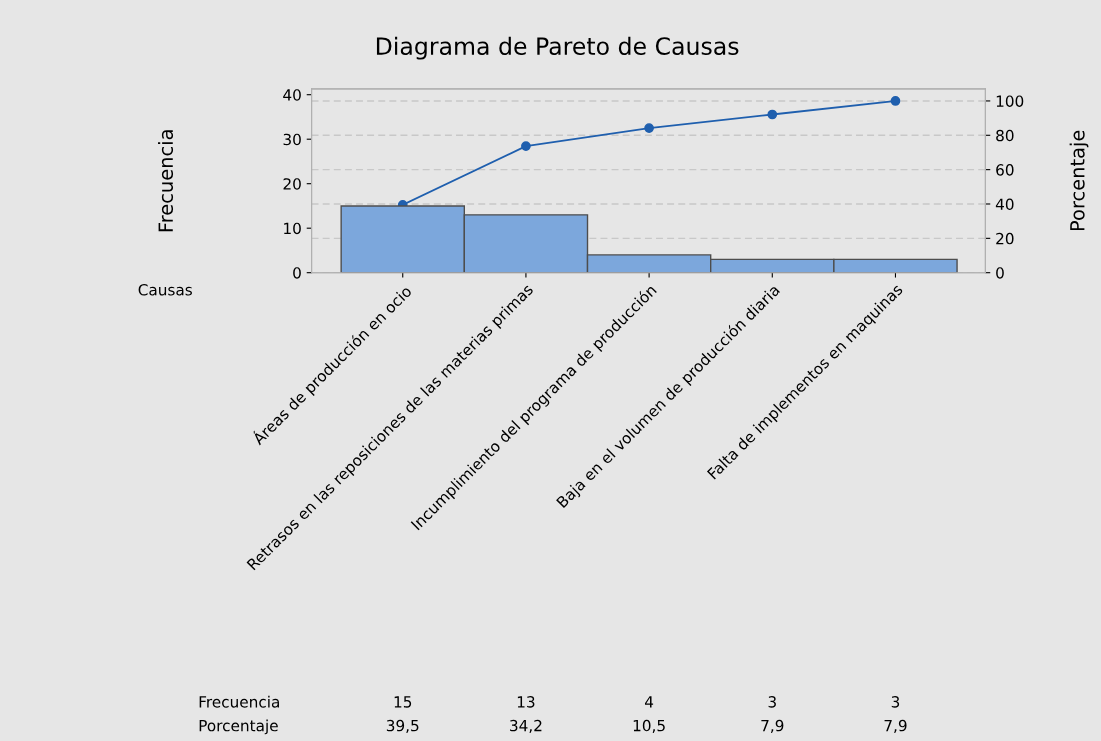  What do you see at coordinates (292, 95) in the screenshot?
I see `y-tick-label: 40` at bounding box center [292, 95].